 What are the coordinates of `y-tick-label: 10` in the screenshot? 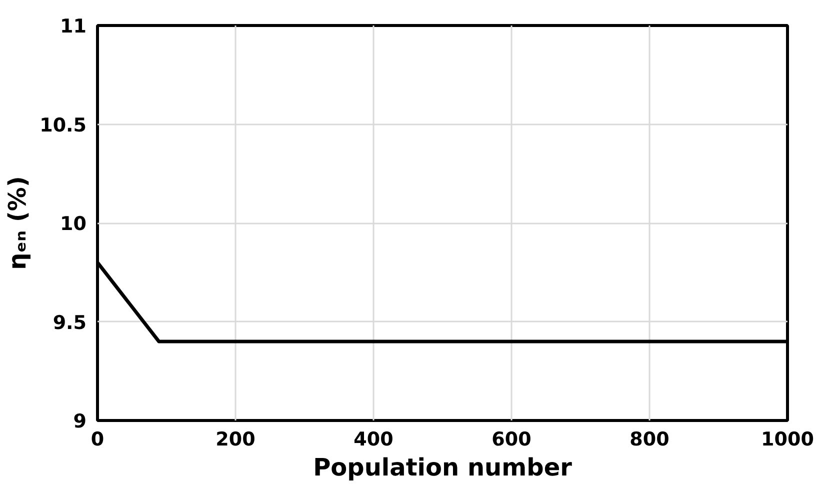 It's located at (73, 224).